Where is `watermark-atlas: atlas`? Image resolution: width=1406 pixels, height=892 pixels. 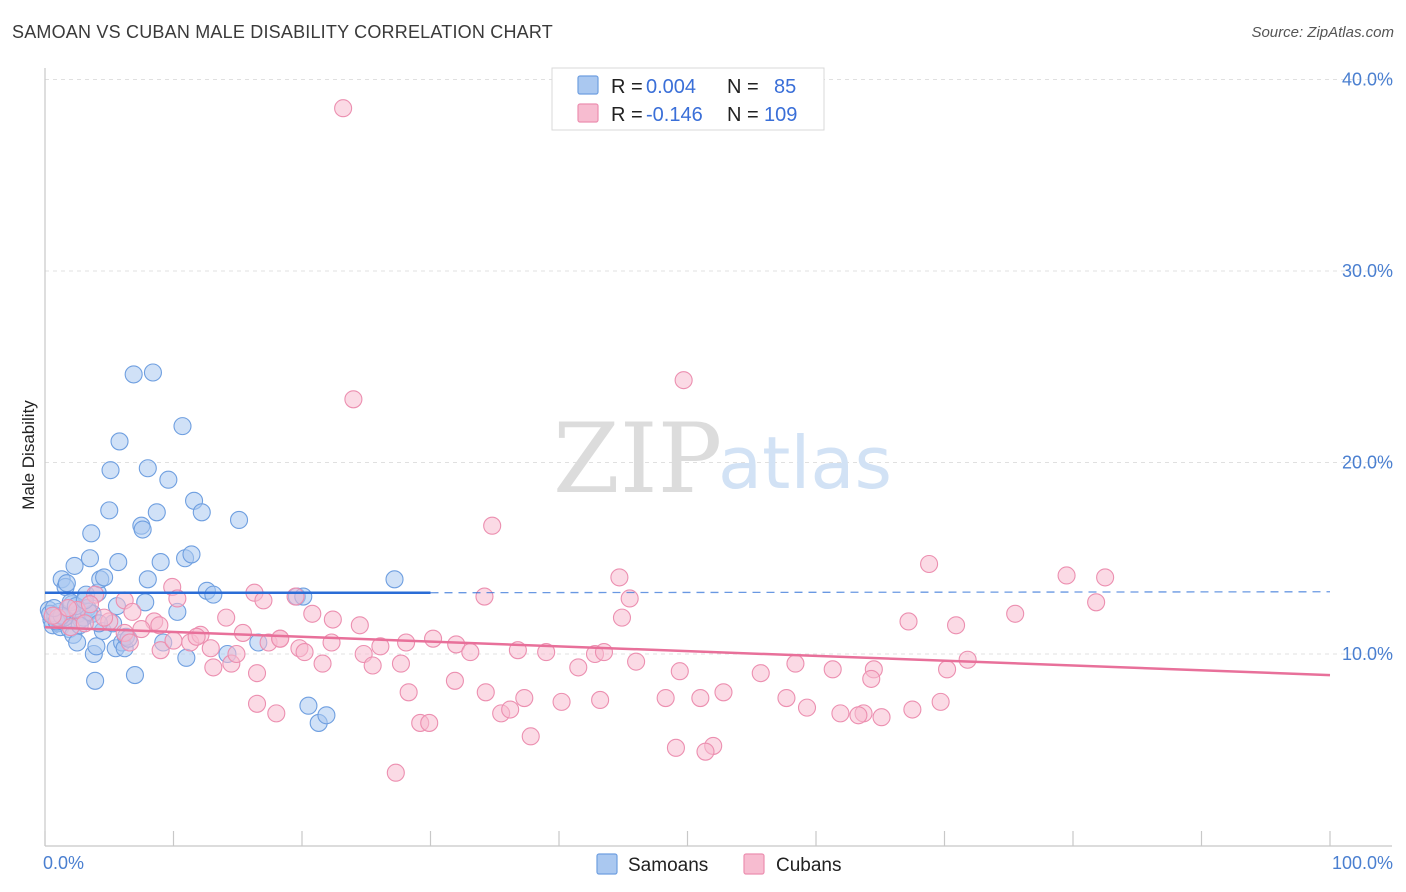 watermark-atlas: atlas is located at coordinates (805, 463).